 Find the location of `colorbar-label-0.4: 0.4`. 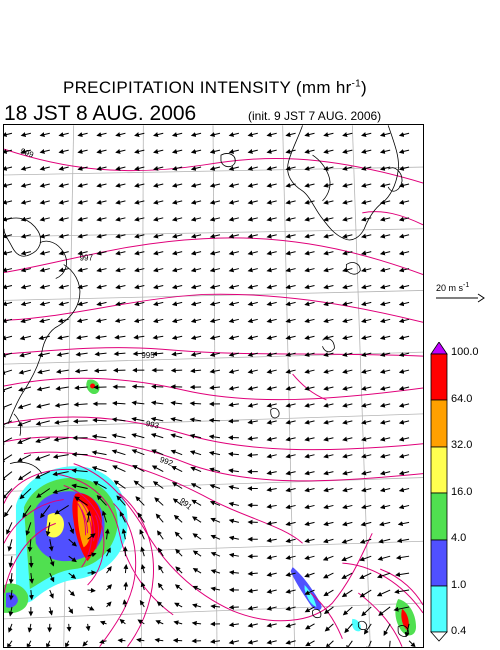

colorbar-label-0.4: 0.4 is located at coordinates (459, 631).